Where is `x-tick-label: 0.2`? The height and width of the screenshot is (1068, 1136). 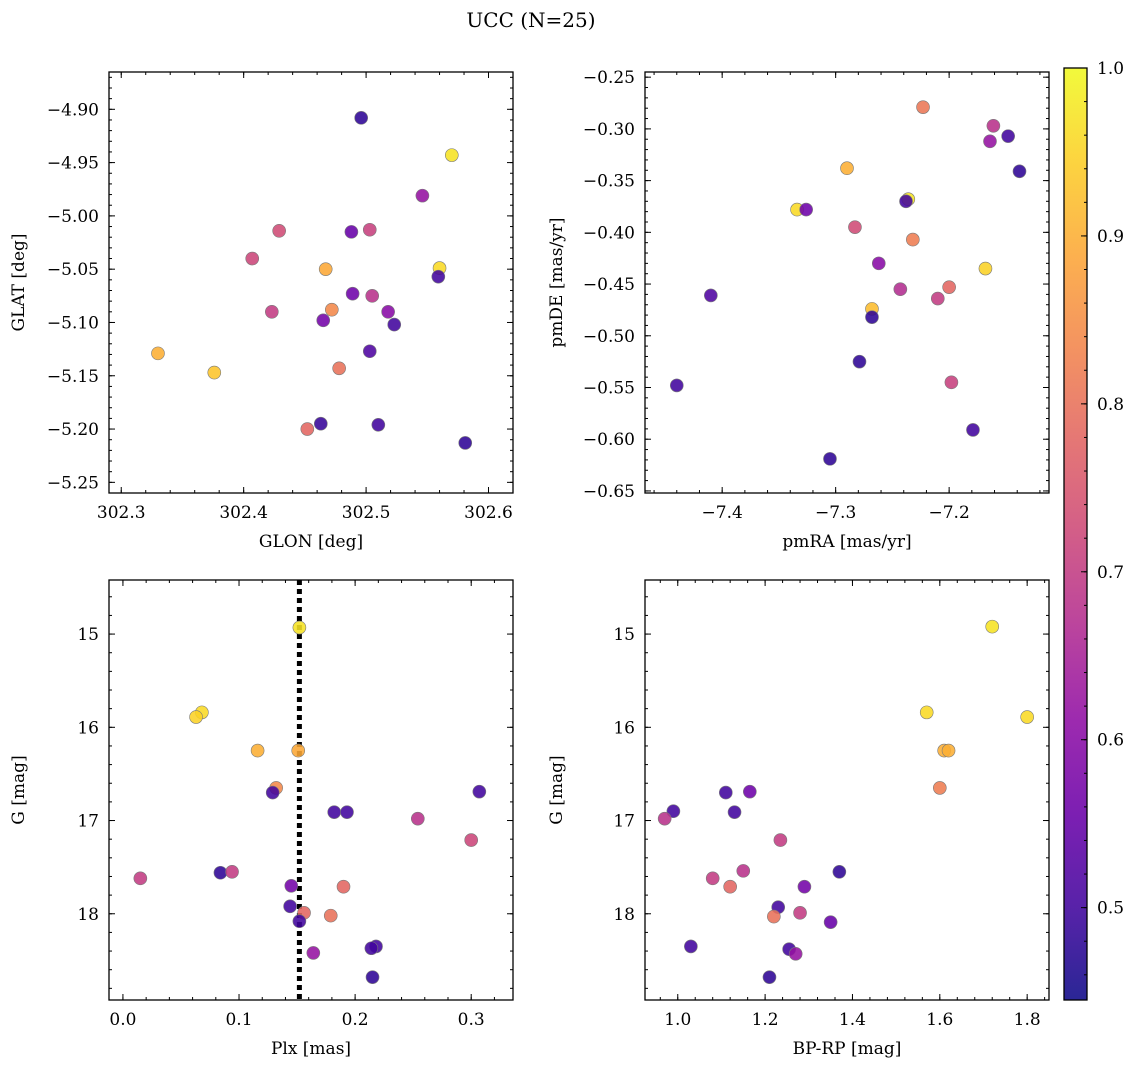 x-tick-label: 0.2 is located at coordinates (355, 1020).